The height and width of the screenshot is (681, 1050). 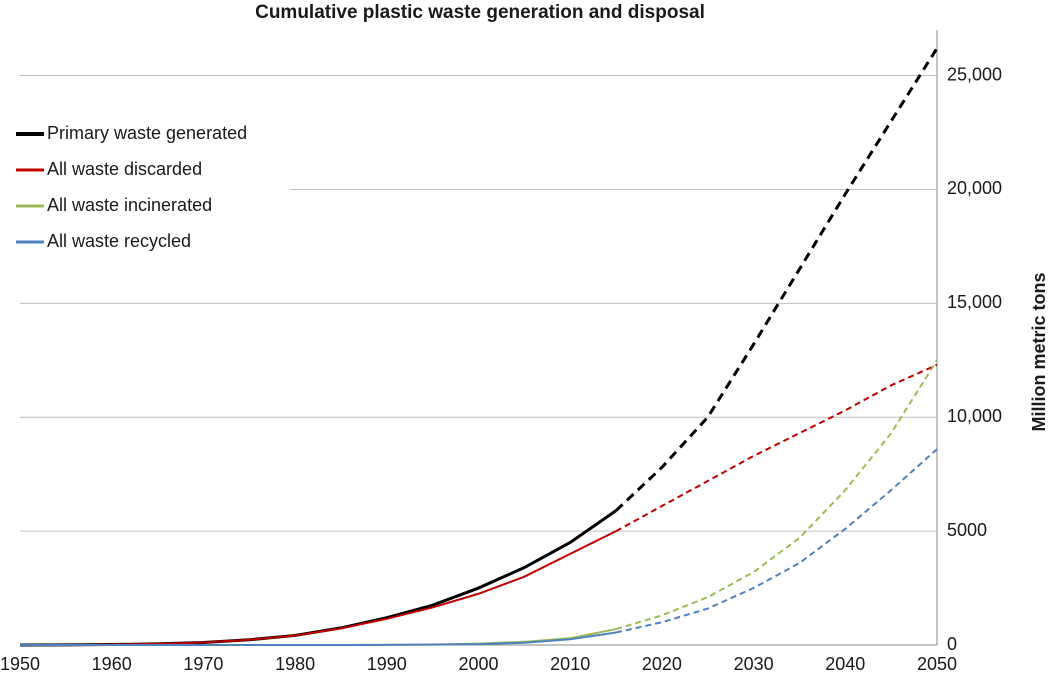 What do you see at coordinates (1039, 351) in the screenshot?
I see `y-axis-label: Million metric tons` at bounding box center [1039, 351].